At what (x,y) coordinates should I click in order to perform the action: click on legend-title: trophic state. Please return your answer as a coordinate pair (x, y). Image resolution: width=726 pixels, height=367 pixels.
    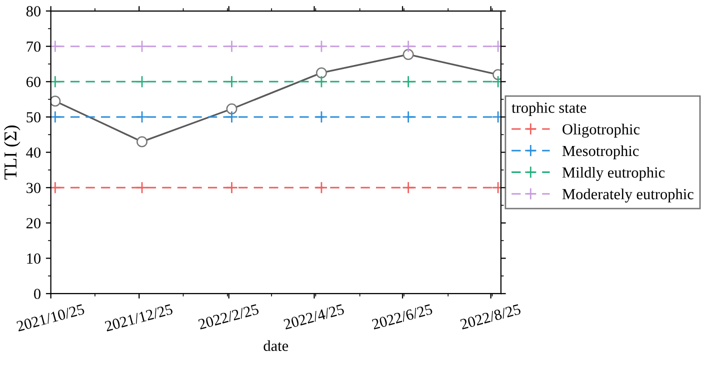
    Looking at the image, I should click on (549, 109).